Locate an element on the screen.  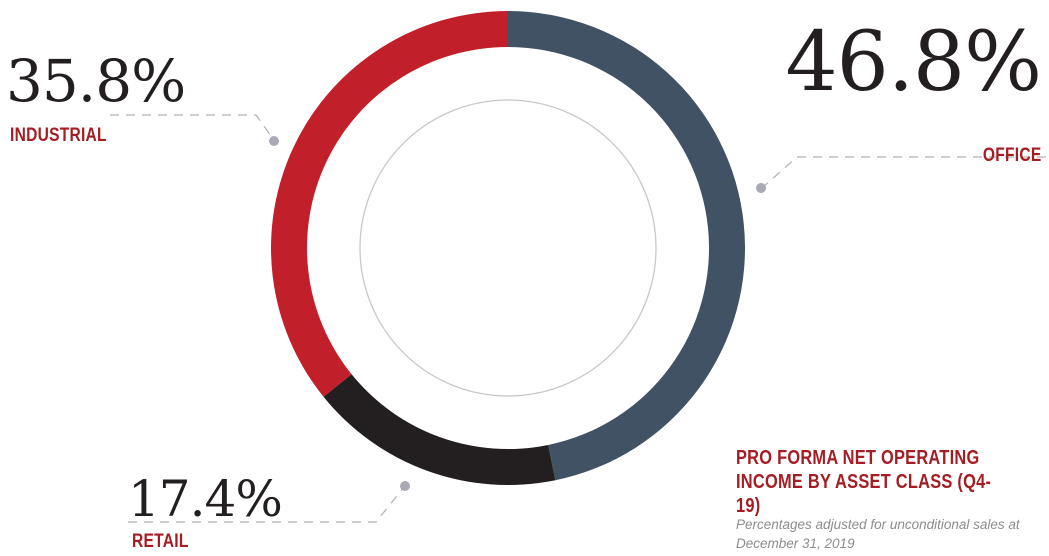
industrial-leader-line is located at coordinates (192, 127).